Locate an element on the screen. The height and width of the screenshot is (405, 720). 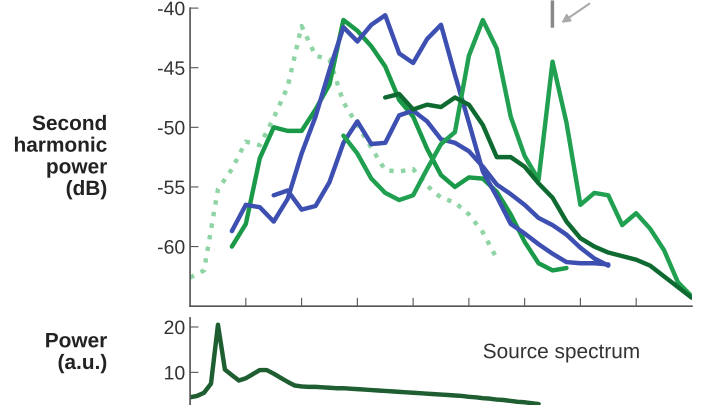
y-axis-title: Second harmonic power (dB) is located at coordinates (60, 157).